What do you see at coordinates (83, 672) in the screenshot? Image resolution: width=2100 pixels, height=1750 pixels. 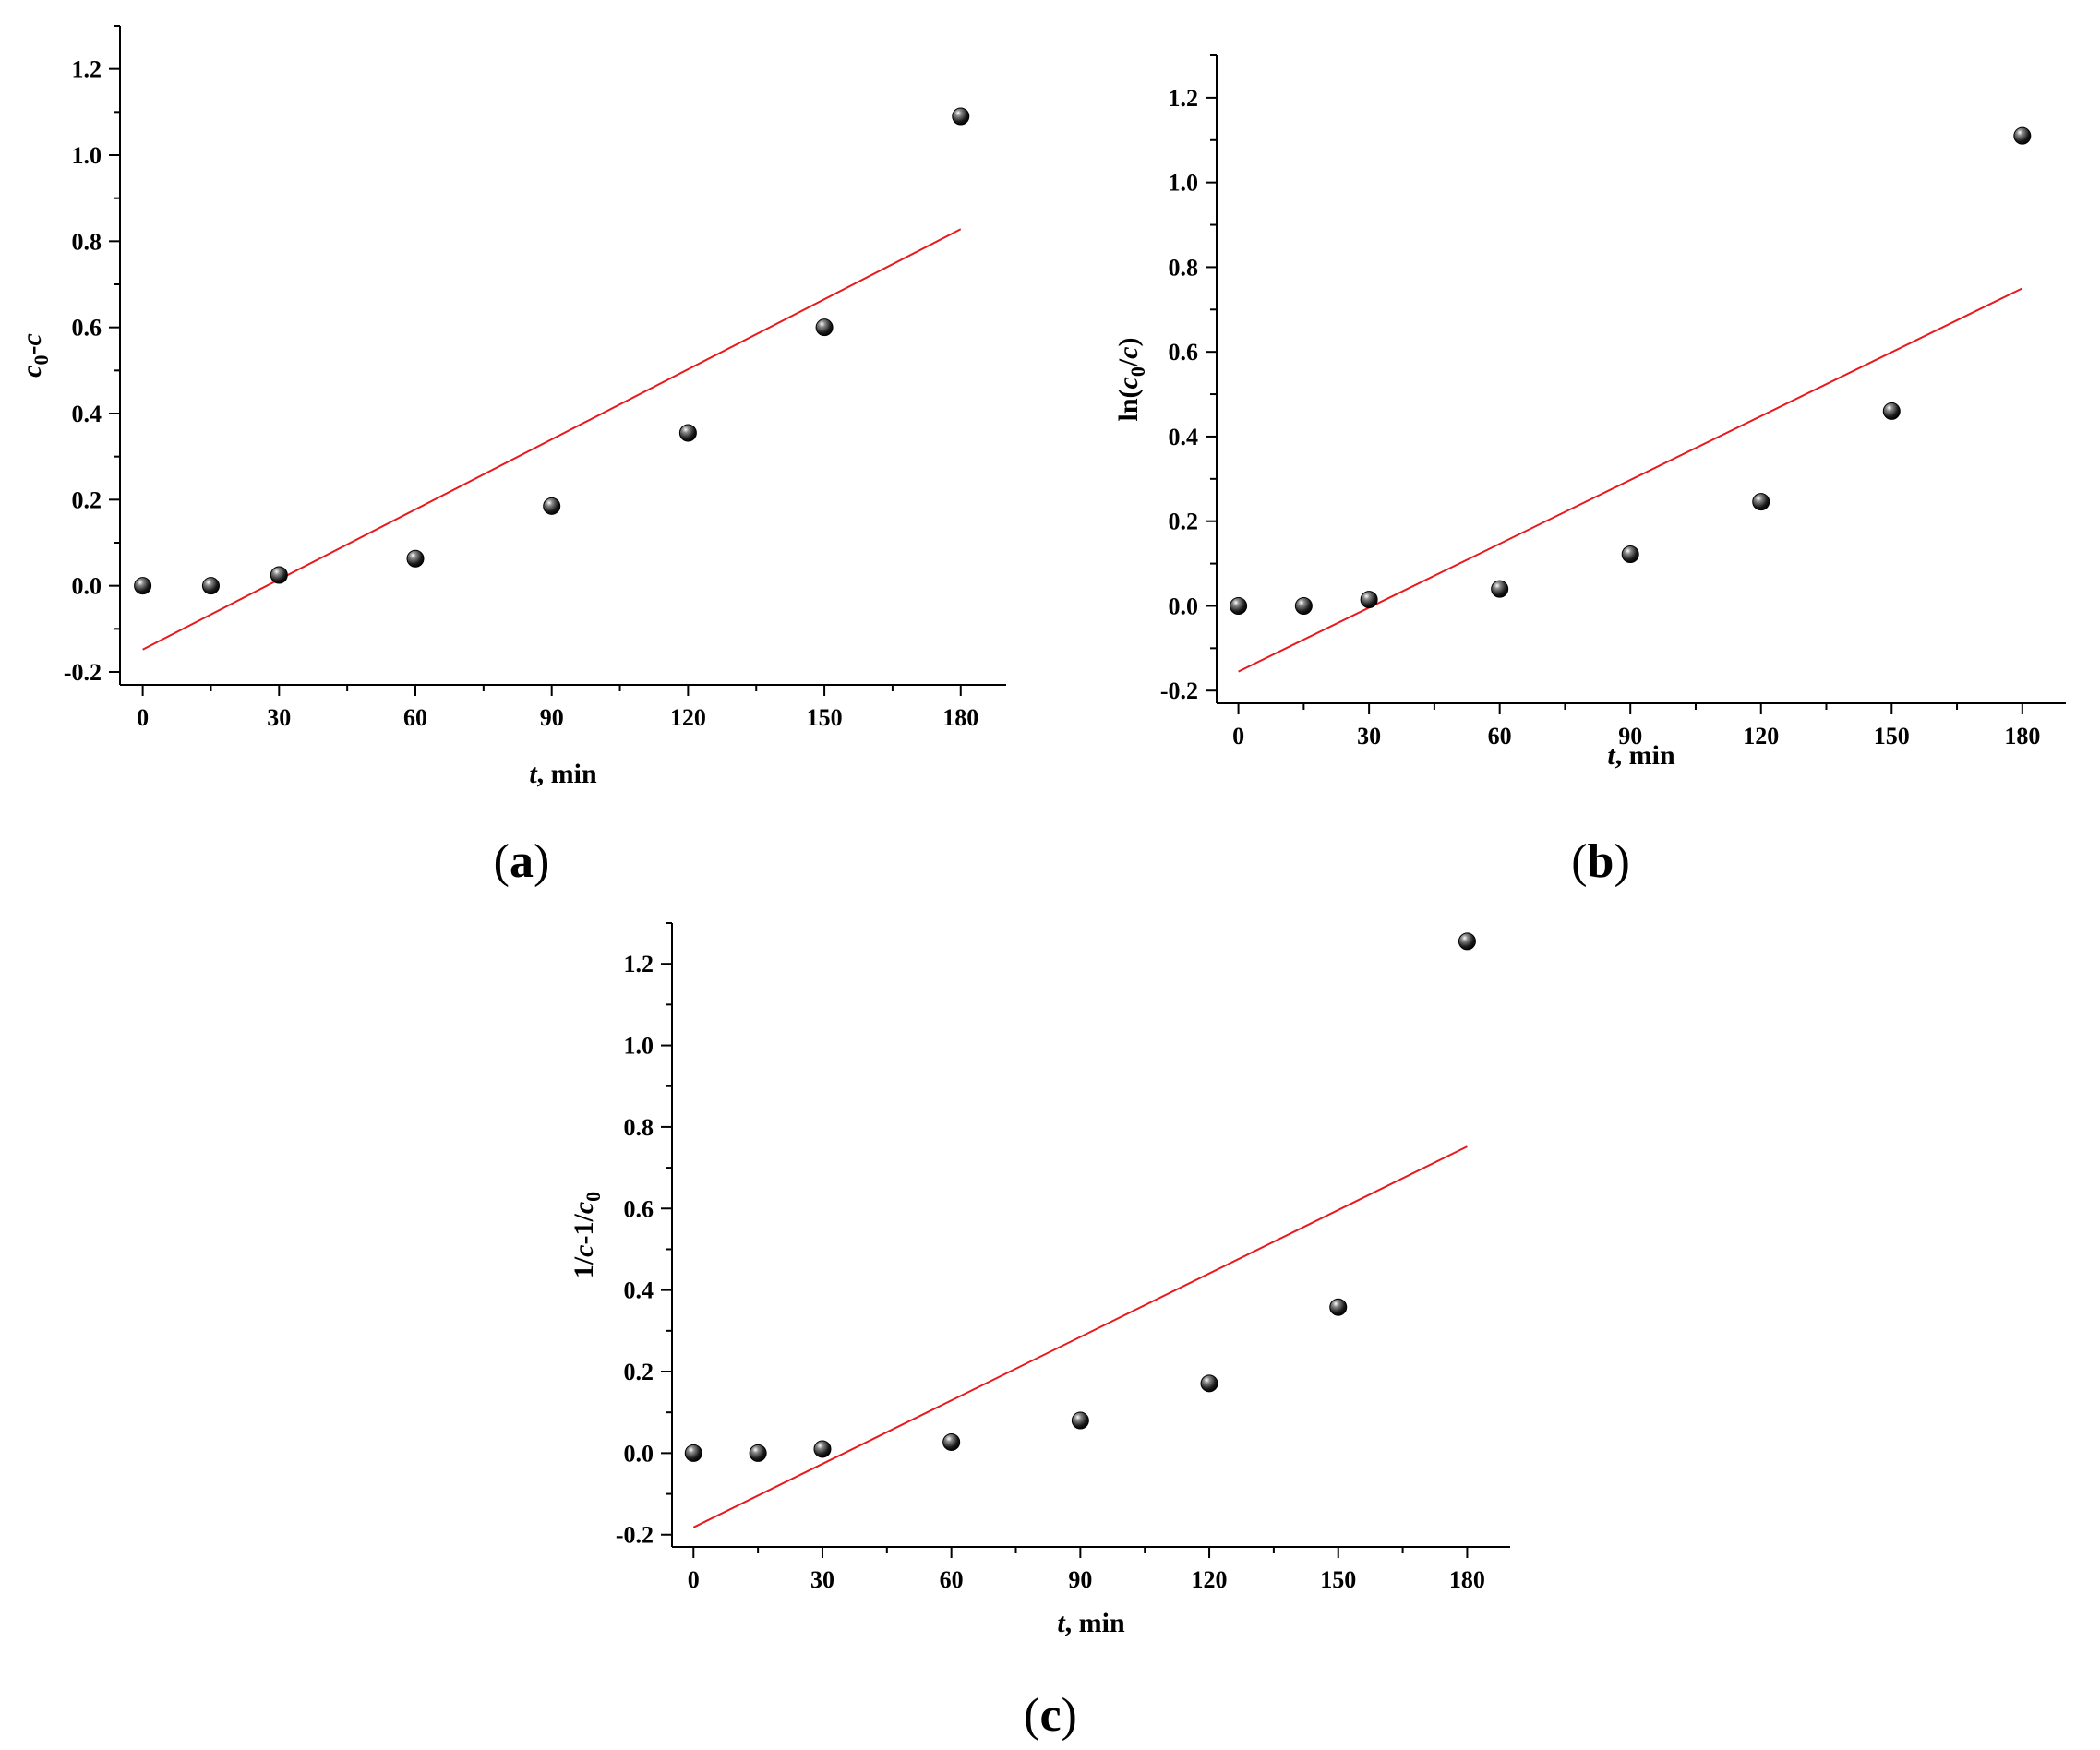 I see `chart-a-y-tick-label: -0.2` at bounding box center [83, 672].